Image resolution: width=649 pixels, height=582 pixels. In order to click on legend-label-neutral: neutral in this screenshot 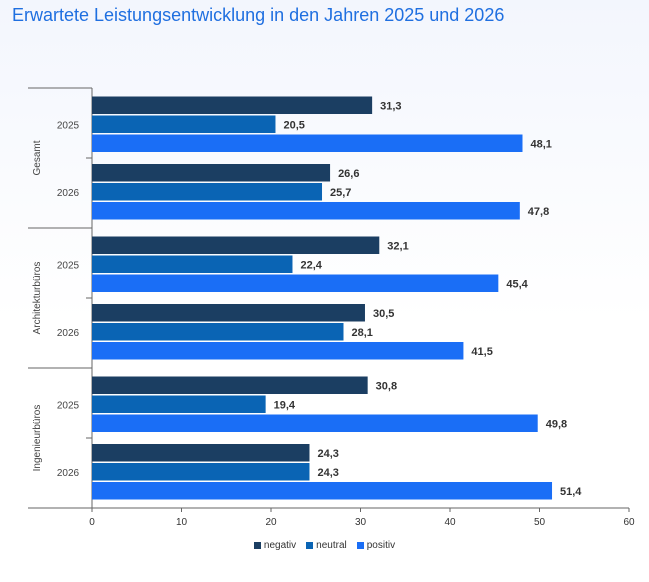, I will do `click(331, 545)`.